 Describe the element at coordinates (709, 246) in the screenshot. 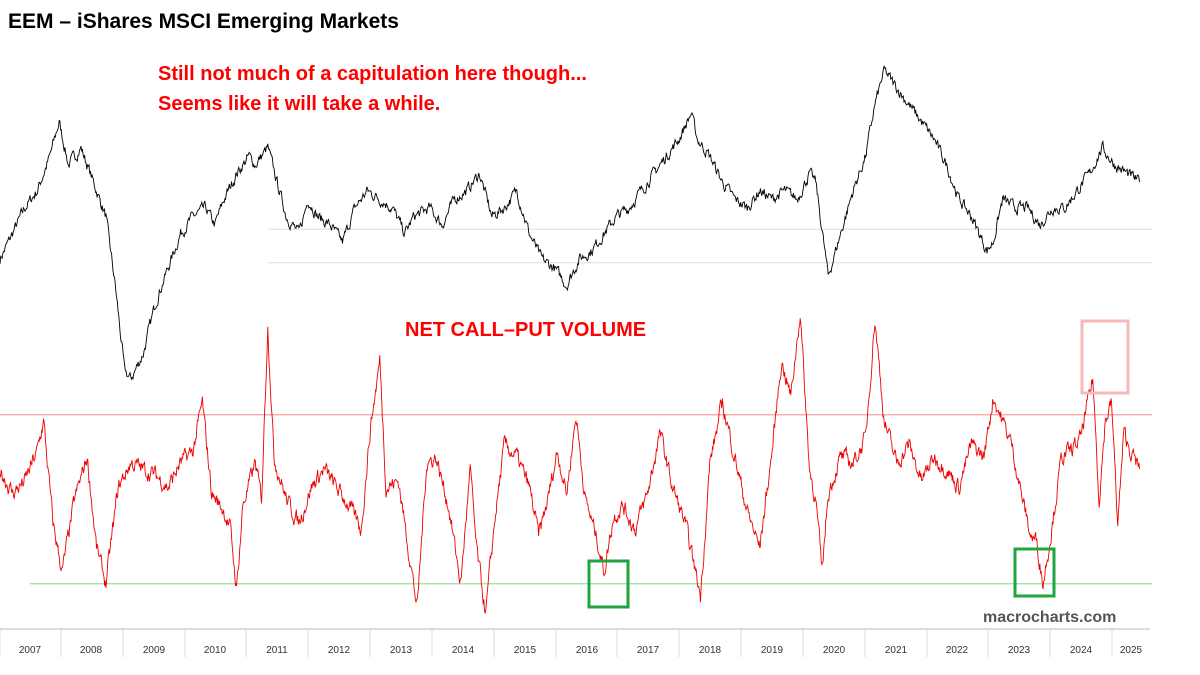

I see `support-lines` at that location.